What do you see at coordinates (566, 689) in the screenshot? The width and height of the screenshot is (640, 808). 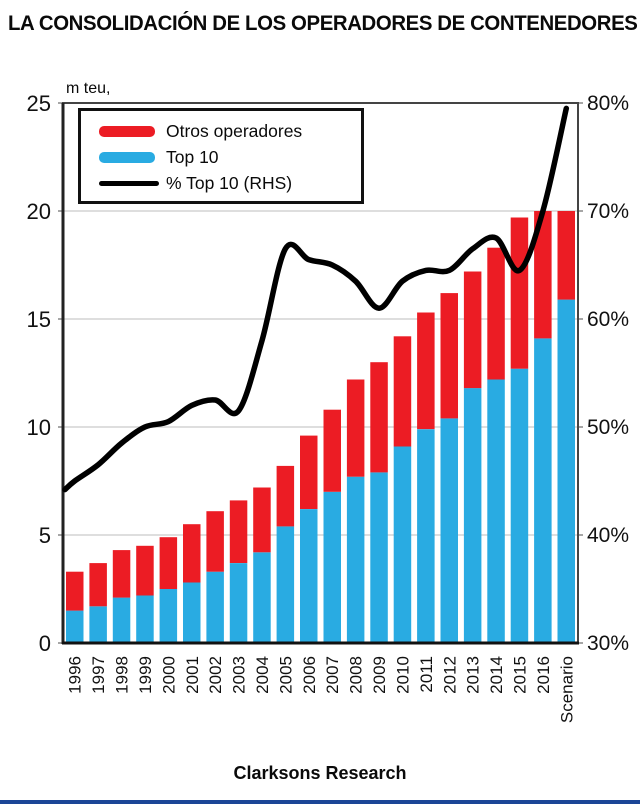 I see `svg-text: Scenario` at bounding box center [566, 689].